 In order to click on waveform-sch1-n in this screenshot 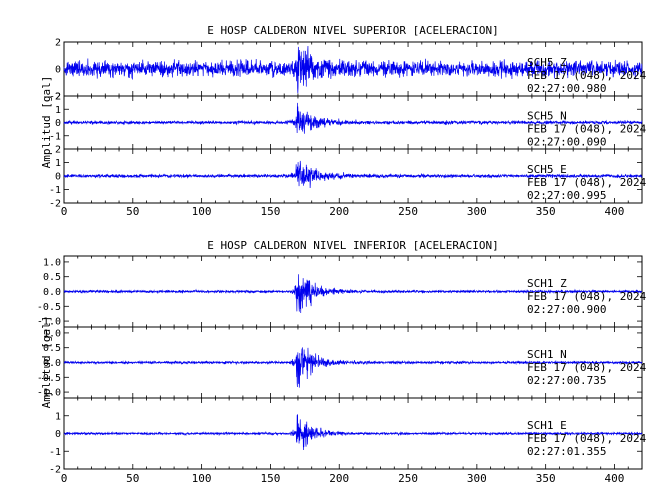, I will do `click(353, 367)`.